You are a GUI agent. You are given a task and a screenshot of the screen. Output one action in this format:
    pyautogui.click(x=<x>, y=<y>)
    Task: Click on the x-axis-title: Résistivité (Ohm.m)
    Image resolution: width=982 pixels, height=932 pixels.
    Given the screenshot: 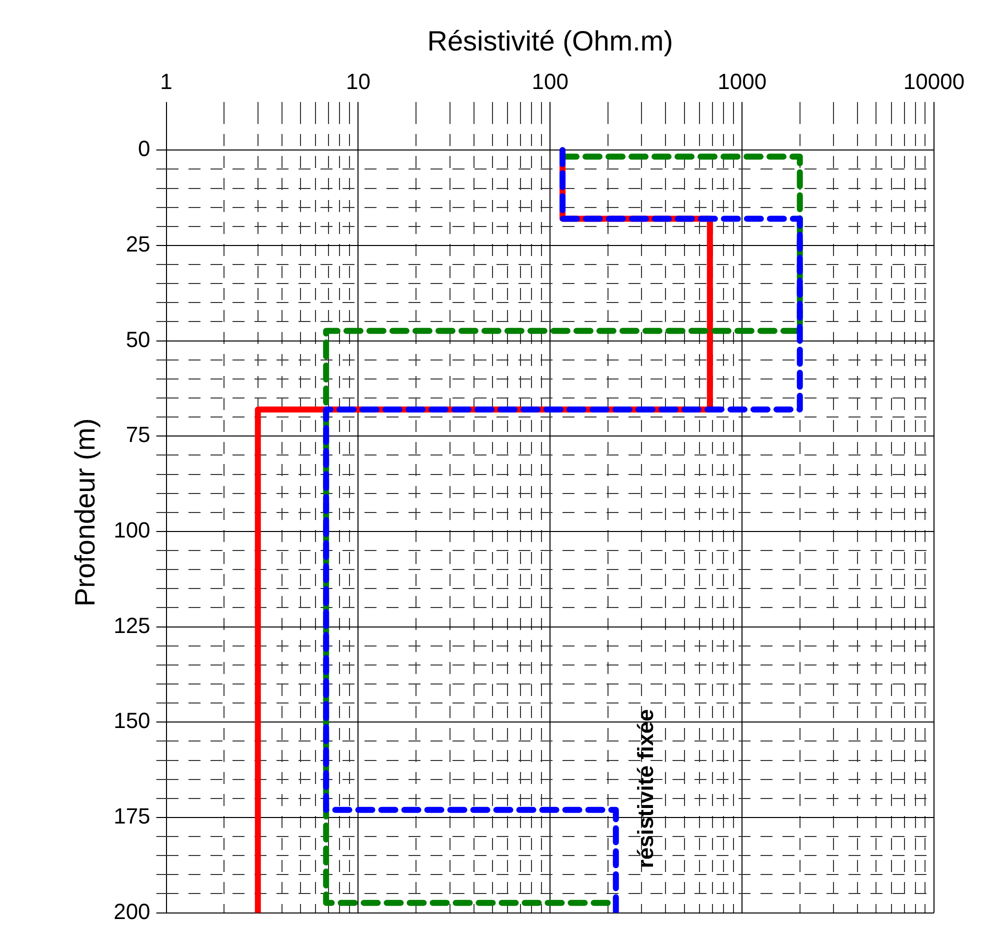 What is the action you would take?
    pyautogui.click(x=550, y=41)
    